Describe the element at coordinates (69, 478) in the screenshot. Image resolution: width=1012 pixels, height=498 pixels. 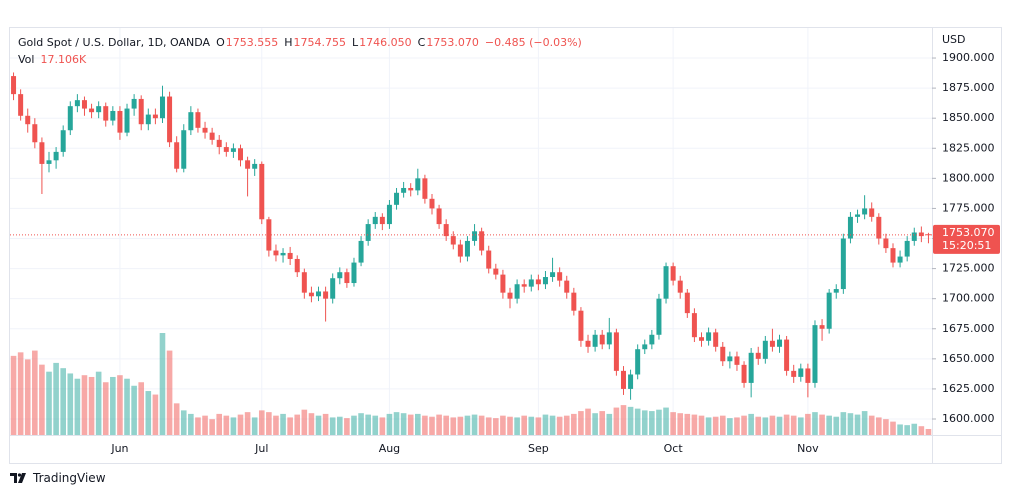
I see `brand-name: TradingView` at that location.